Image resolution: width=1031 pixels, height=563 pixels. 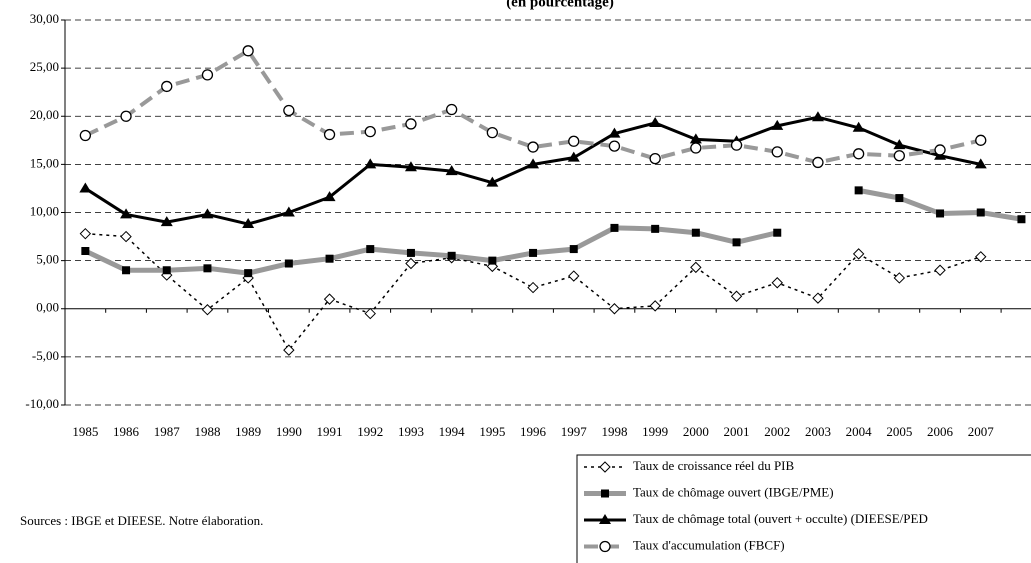 What do you see at coordinates (330, 431) in the screenshot?
I see `x-tick-label: 1991` at bounding box center [330, 431].